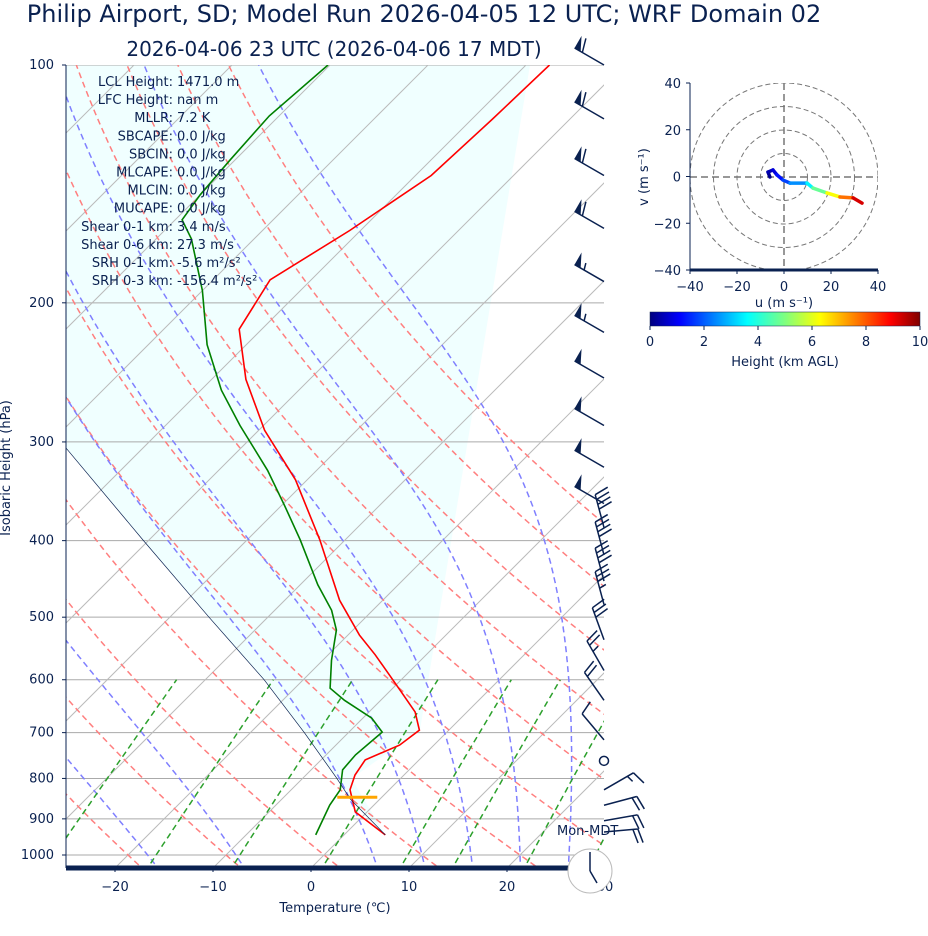 Image resolution: width=928 pixels, height=936 pixels. Describe the element at coordinates (7, 468) in the screenshot. I see `y-axis-label: Isobaric Height (hPa)` at that location.